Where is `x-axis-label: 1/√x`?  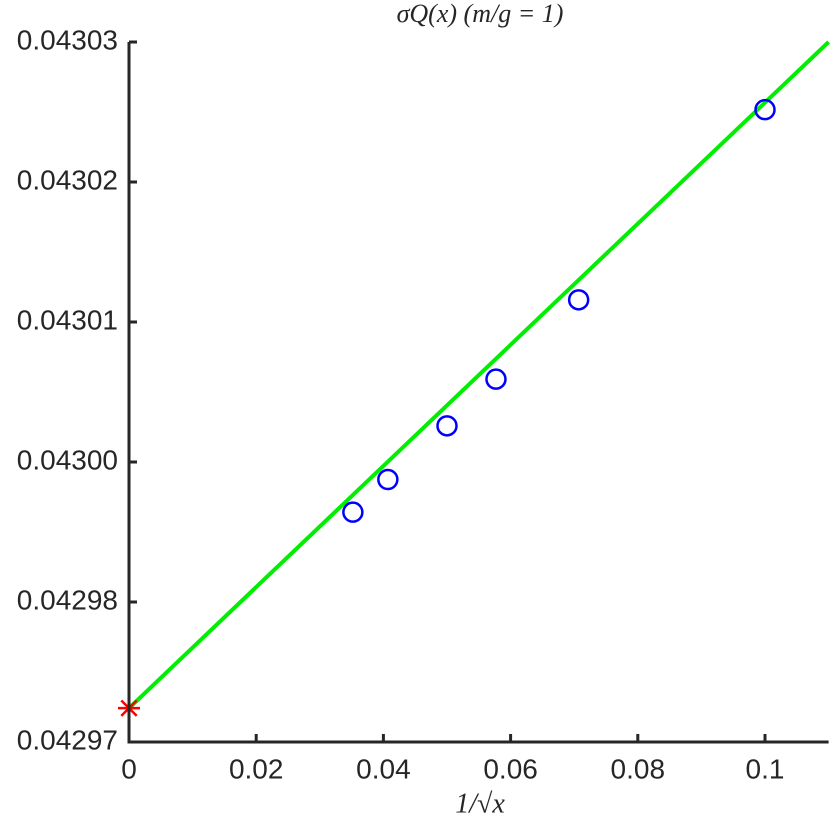 x-axis-label: 1/√x is located at coordinates (480, 803).